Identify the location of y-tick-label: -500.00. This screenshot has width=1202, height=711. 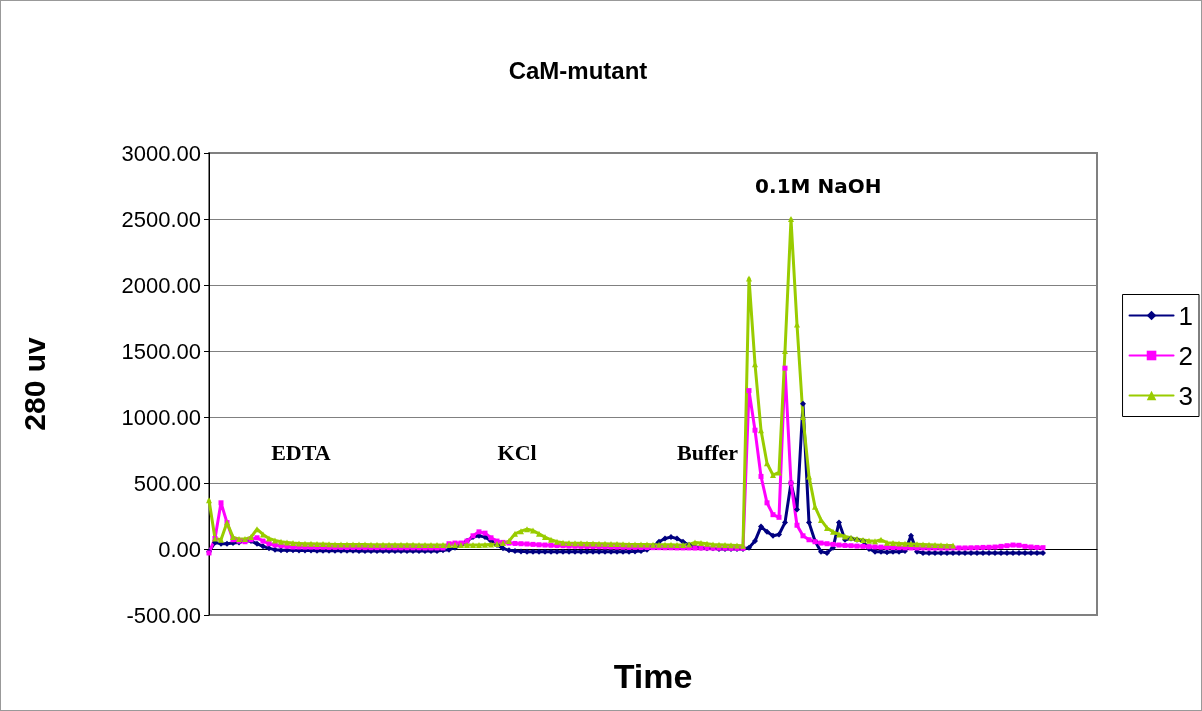
(163, 615).